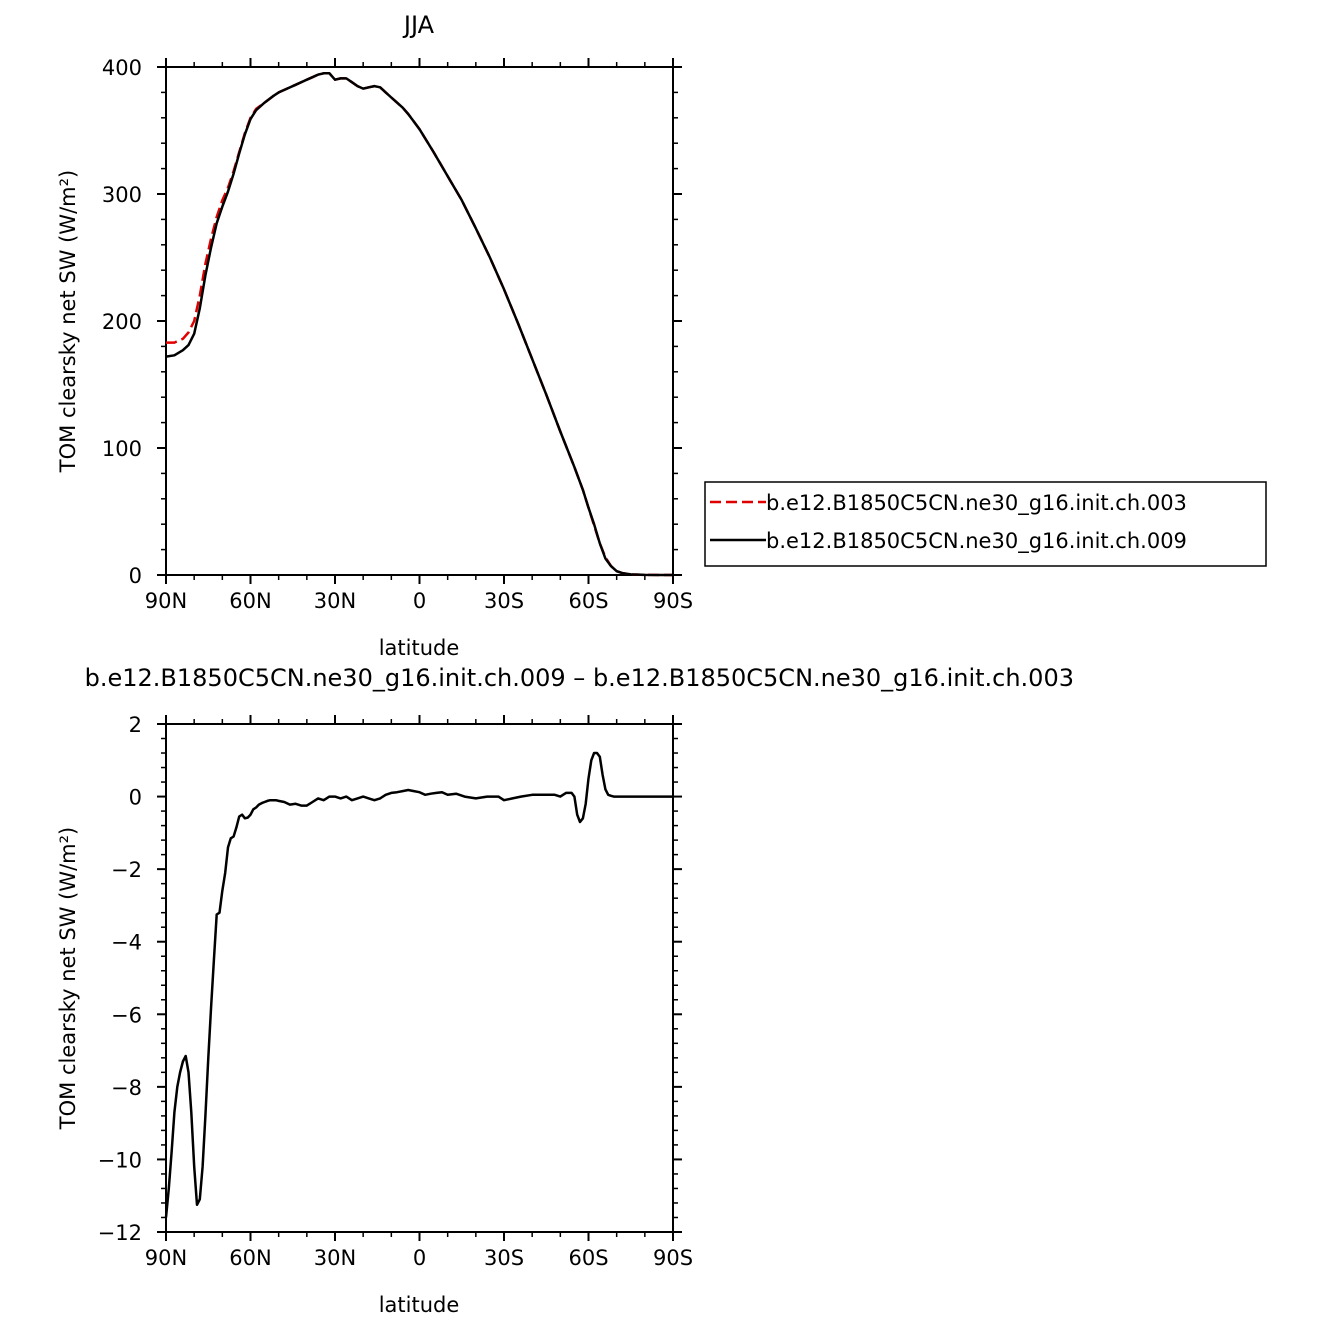 This screenshot has width=1322, height=1325. What do you see at coordinates (126, 870) in the screenshot?
I see `bottom-y-tick-label: −2` at bounding box center [126, 870].